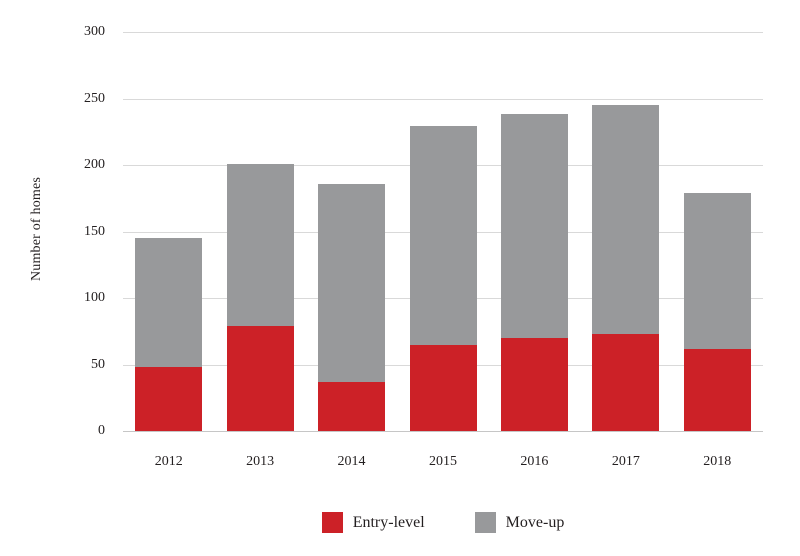  I want to click on bar-2012-move-up-segment, so click(169, 303).